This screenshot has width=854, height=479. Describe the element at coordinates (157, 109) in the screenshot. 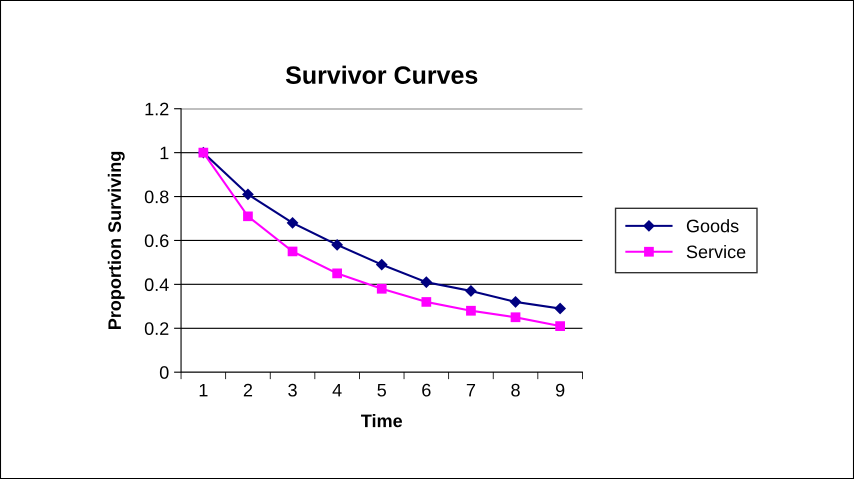

I see `y-tick-label: 1.2` at that location.